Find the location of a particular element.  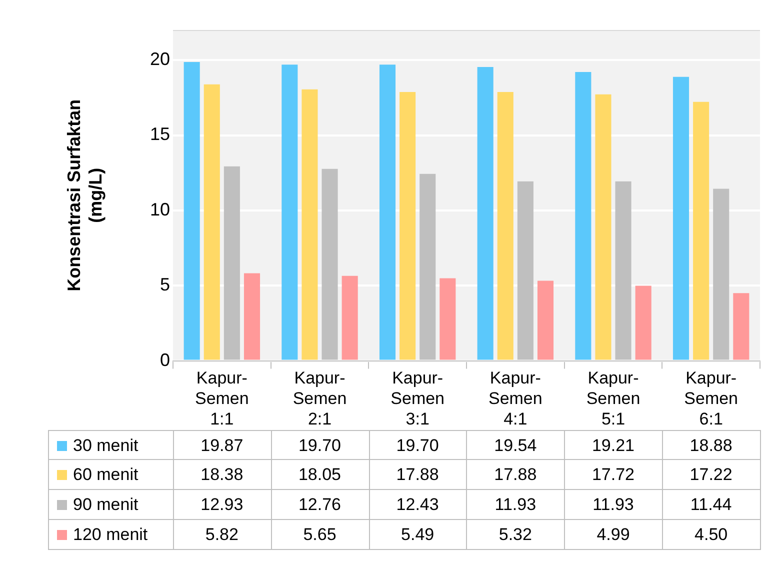

x-tick-label: Kapur-Semen 1:1 is located at coordinates (221, 398).